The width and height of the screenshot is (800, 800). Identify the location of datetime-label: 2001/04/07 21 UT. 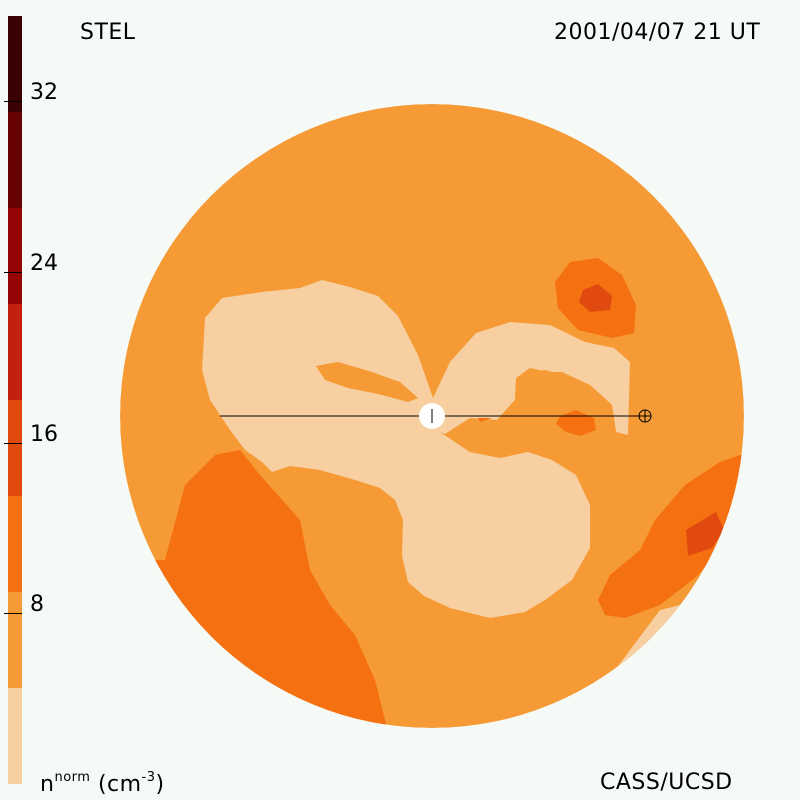
(657, 32).